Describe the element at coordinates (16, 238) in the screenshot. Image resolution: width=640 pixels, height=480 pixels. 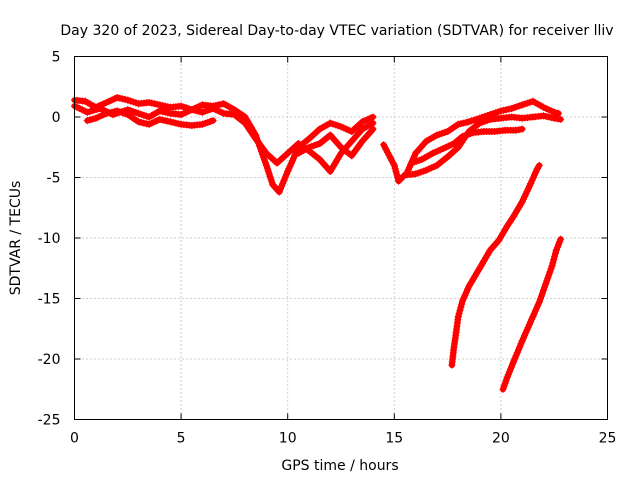
I see `y-axis-label: SDTVAR / TECUs` at that location.